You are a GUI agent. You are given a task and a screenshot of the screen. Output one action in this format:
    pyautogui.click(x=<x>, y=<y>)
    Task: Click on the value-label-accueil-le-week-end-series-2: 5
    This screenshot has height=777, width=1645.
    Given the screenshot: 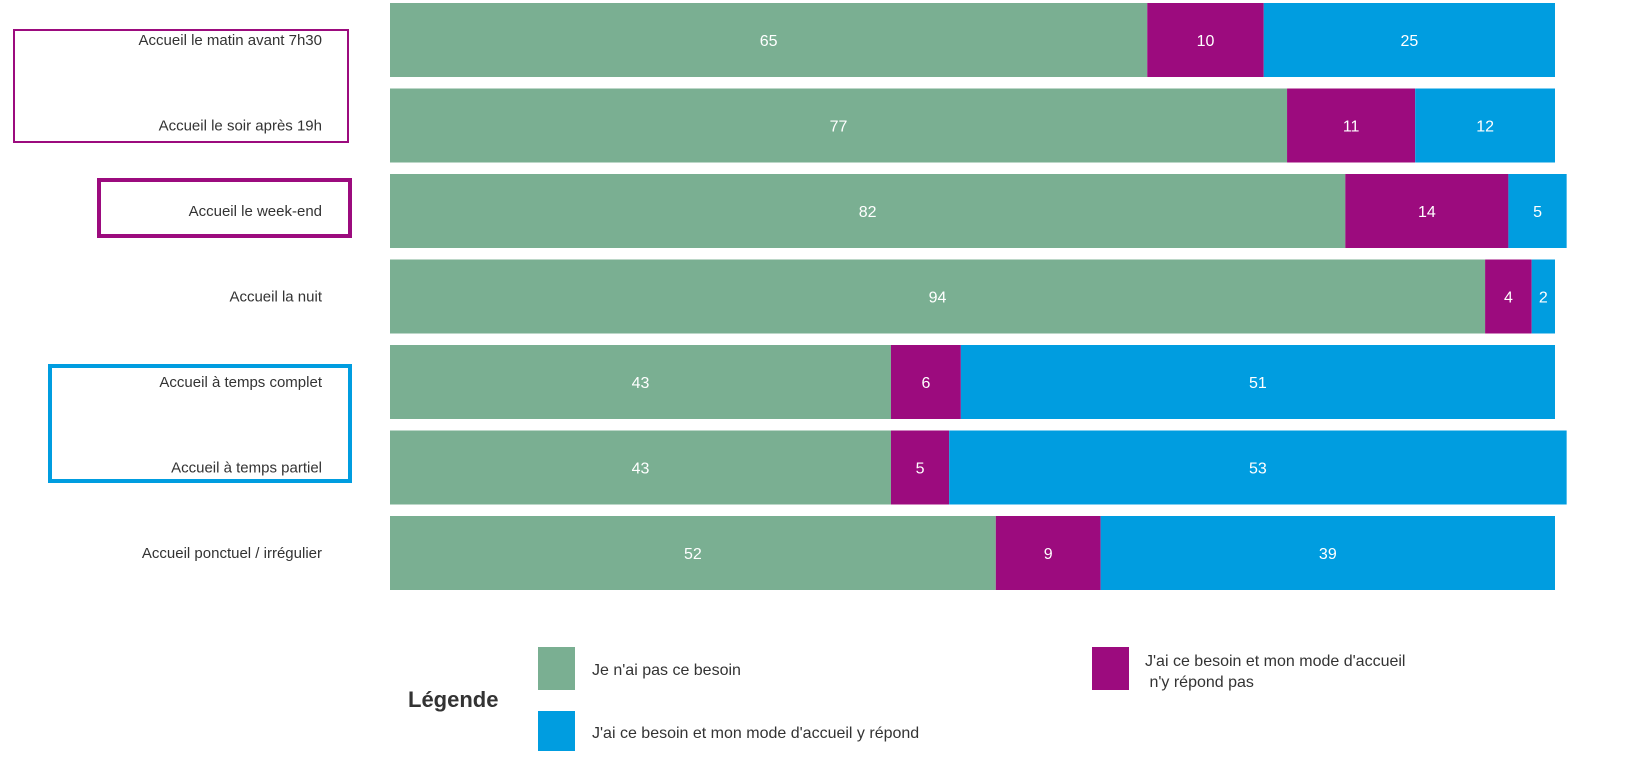 What is the action you would take?
    pyautogui.click(x=1537, y=212)
    